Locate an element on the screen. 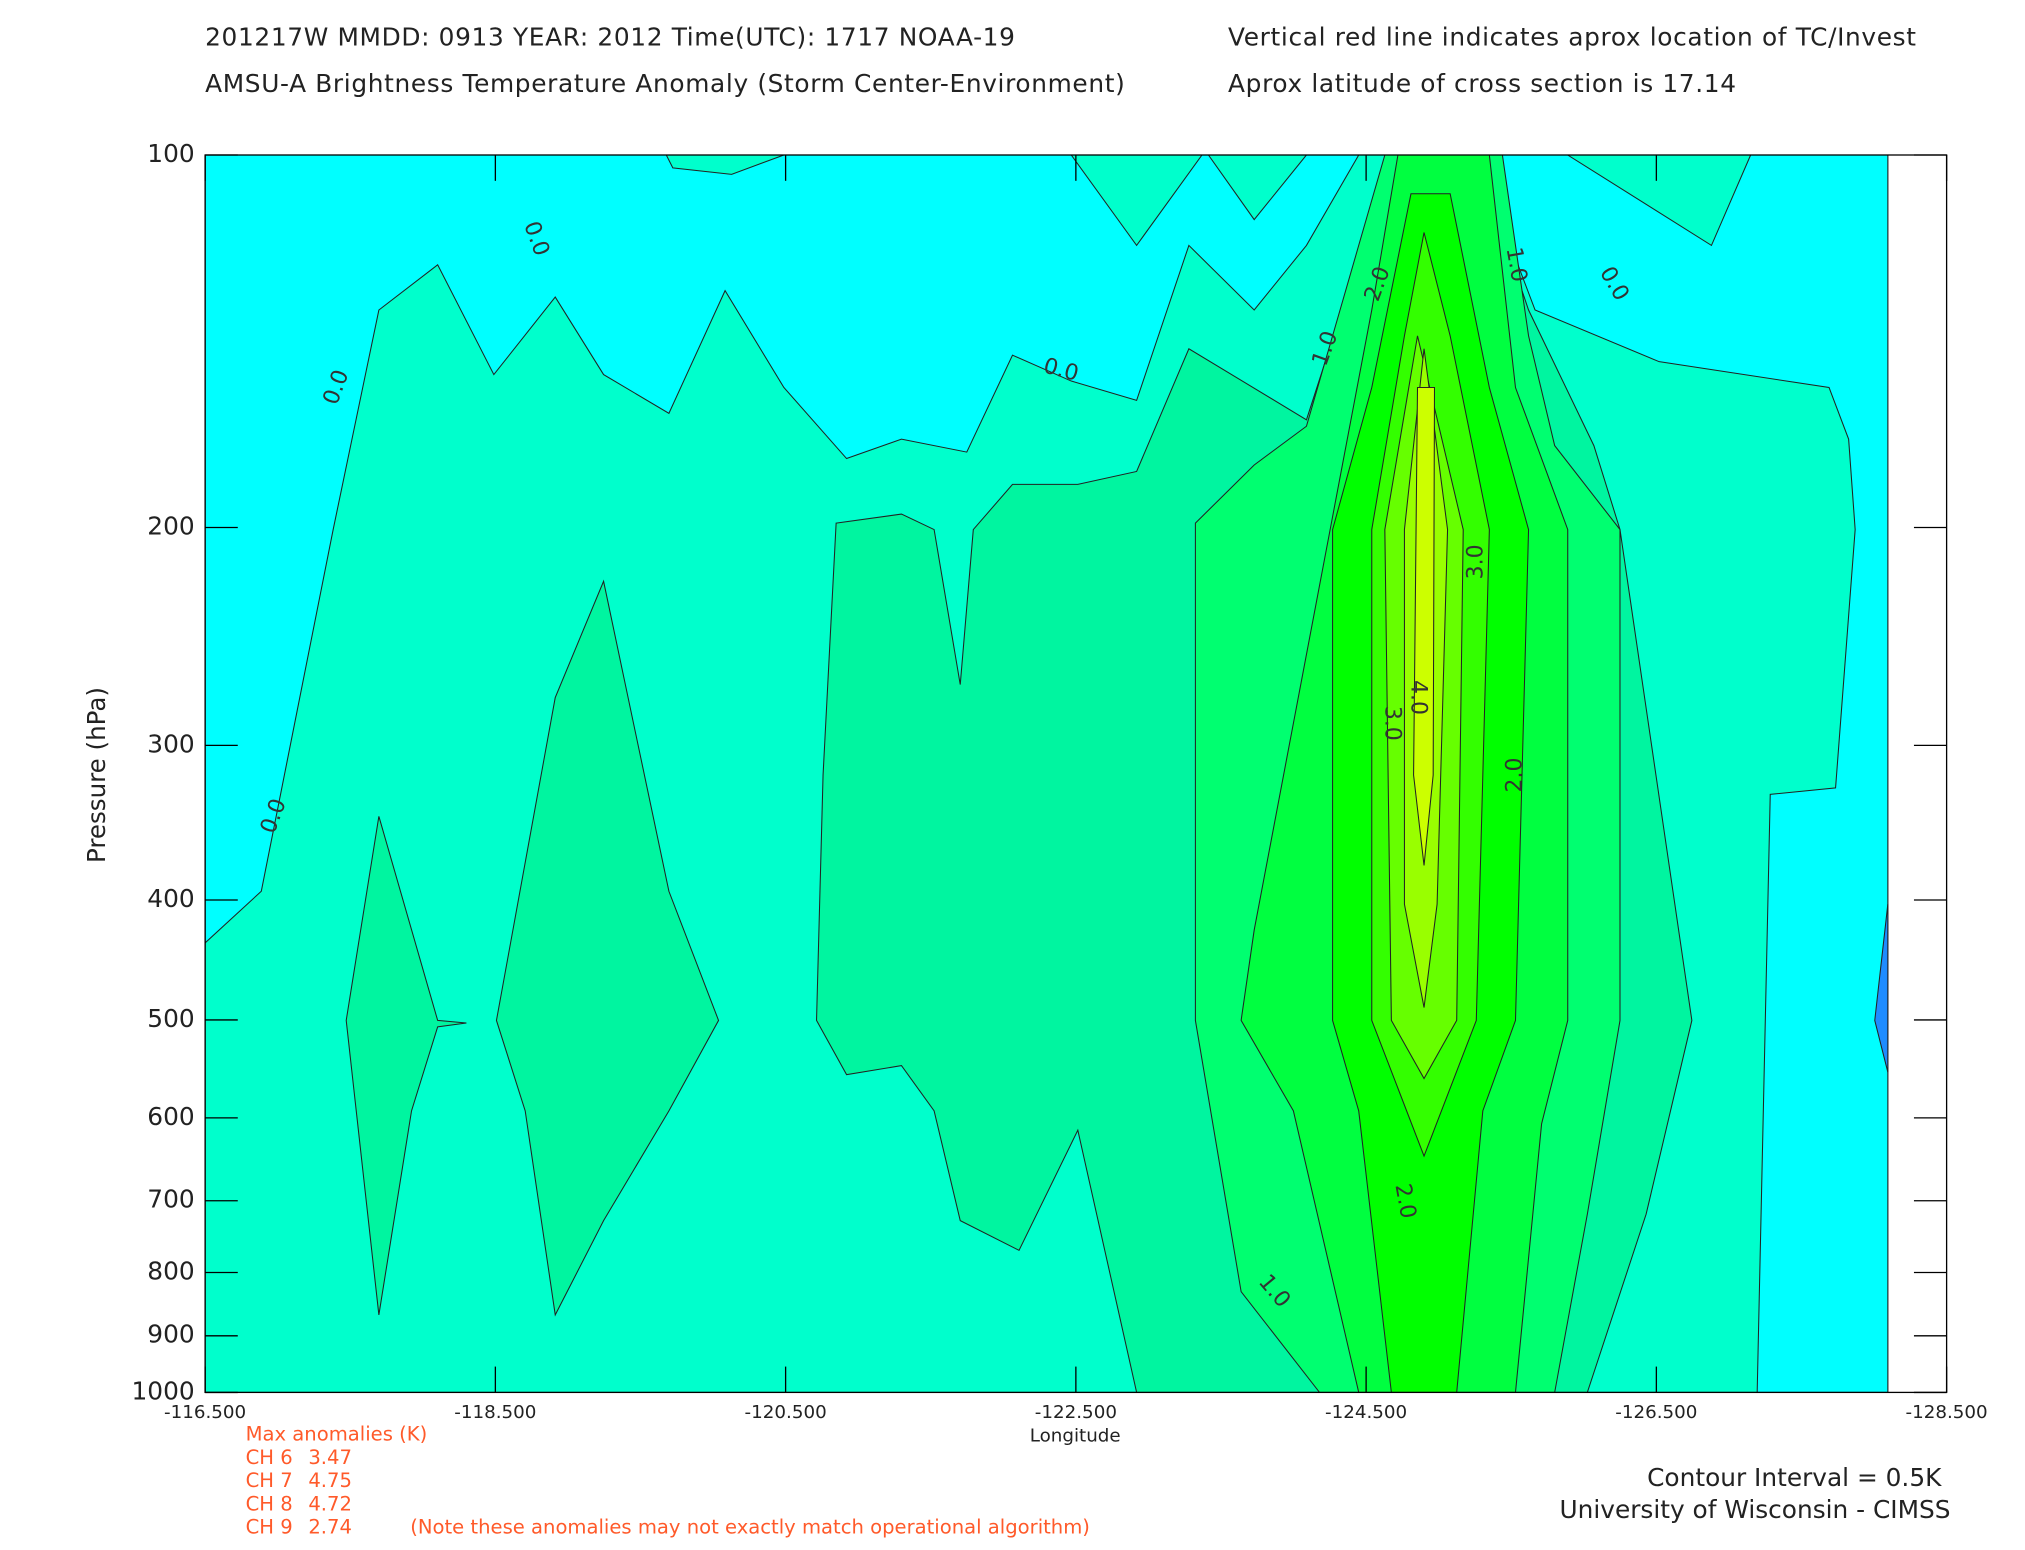  x-axis-title: Longitude is located at coordinates (1075, 1435).